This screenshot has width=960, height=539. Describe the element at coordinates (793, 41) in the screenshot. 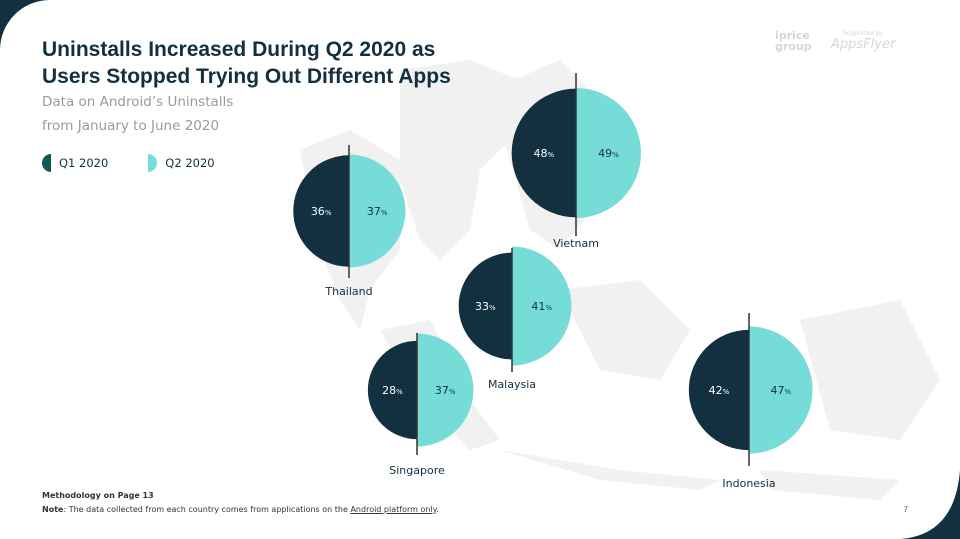

I see `iprice-logo: iprice group` at that location.